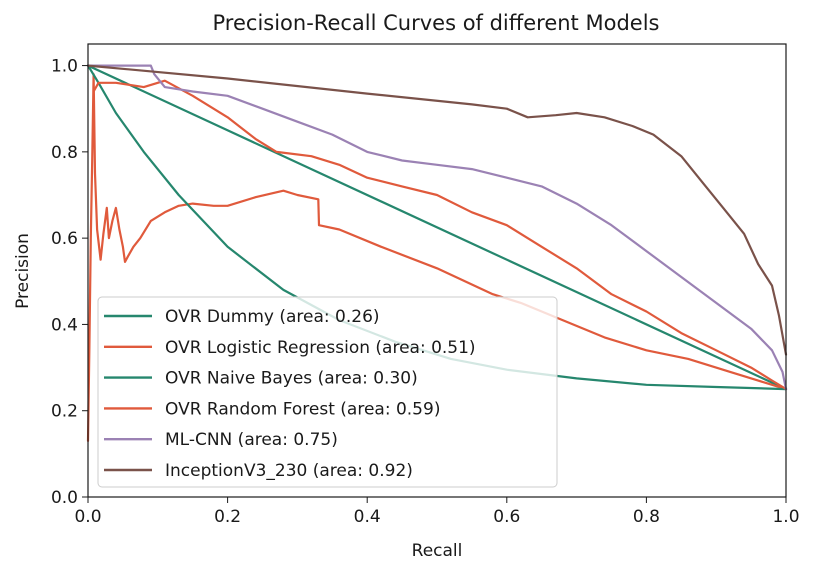 This screenshot has height=568, width=823. I want to click on legend-label: OVR Random Forest (area: 0.59), so click(302, 409).